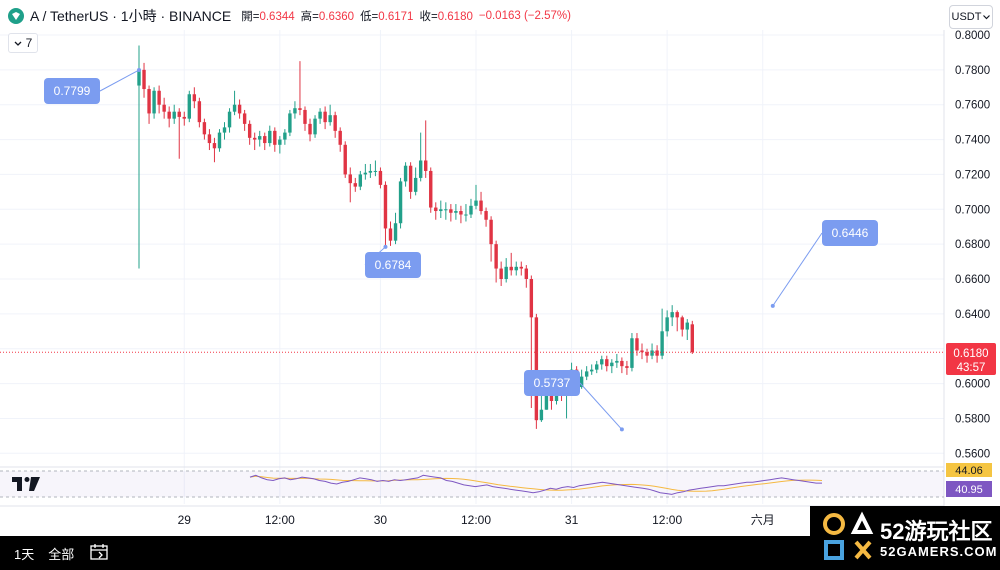  I want to click on price-tick-label: 0.7200, so click(972, 175).